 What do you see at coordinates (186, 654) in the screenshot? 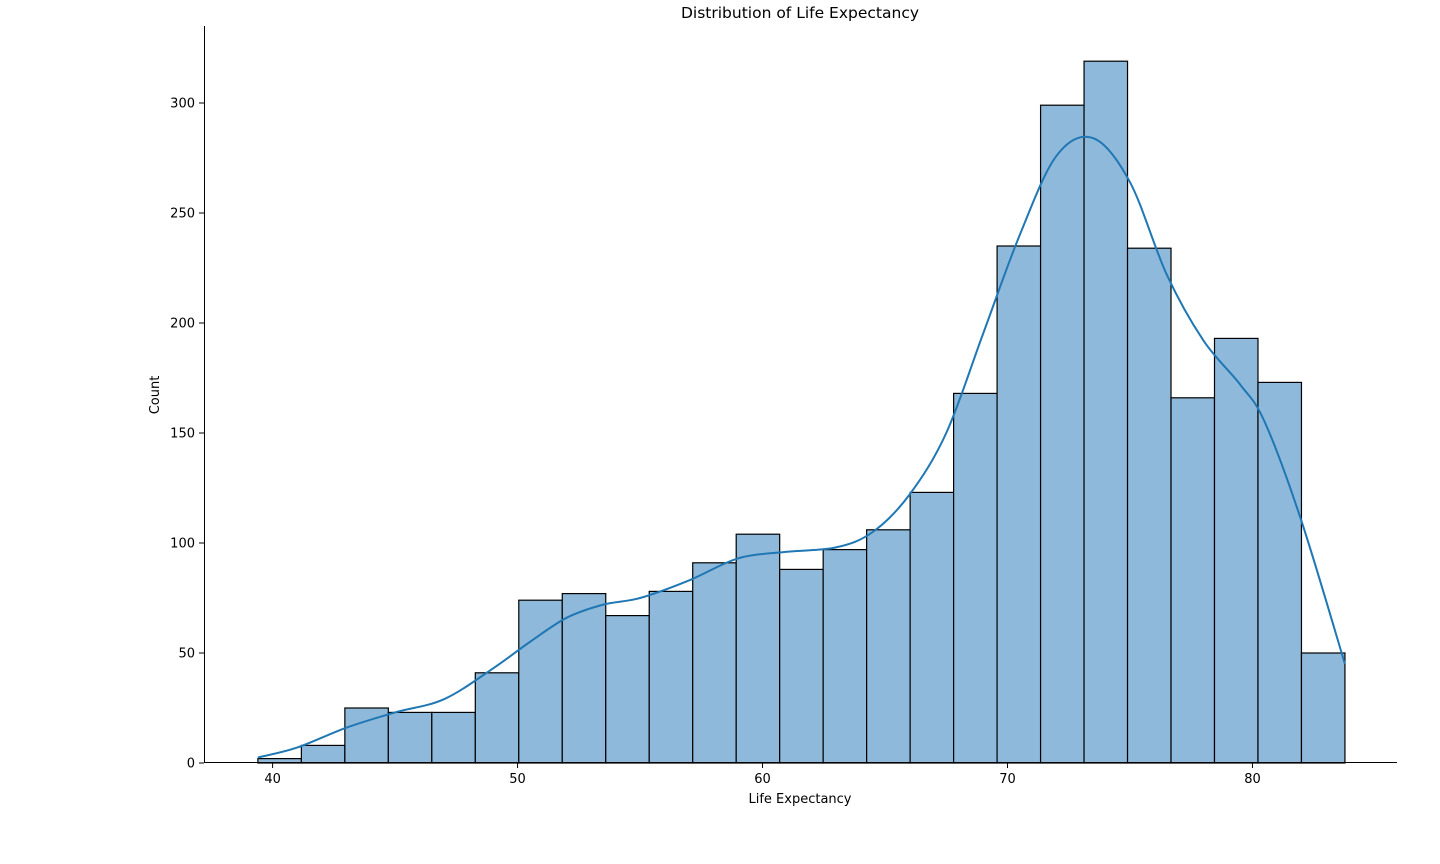
I see `y-tick-label: 50` at bounding box center [186, 654].